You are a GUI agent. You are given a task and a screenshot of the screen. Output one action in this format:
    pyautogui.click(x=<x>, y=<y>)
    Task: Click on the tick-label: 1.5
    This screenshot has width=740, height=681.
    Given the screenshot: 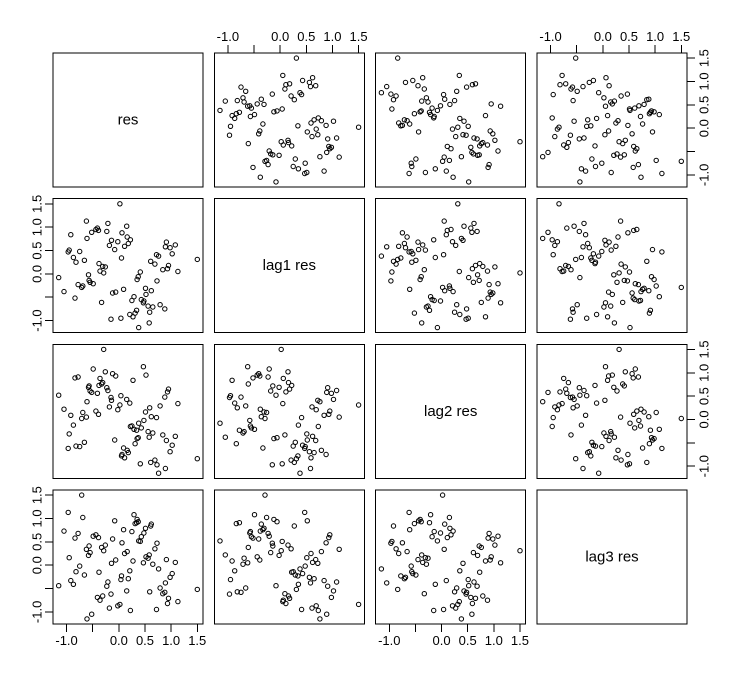 What is the action you would take?
    pyautogui.click(x=704, y=349)
    